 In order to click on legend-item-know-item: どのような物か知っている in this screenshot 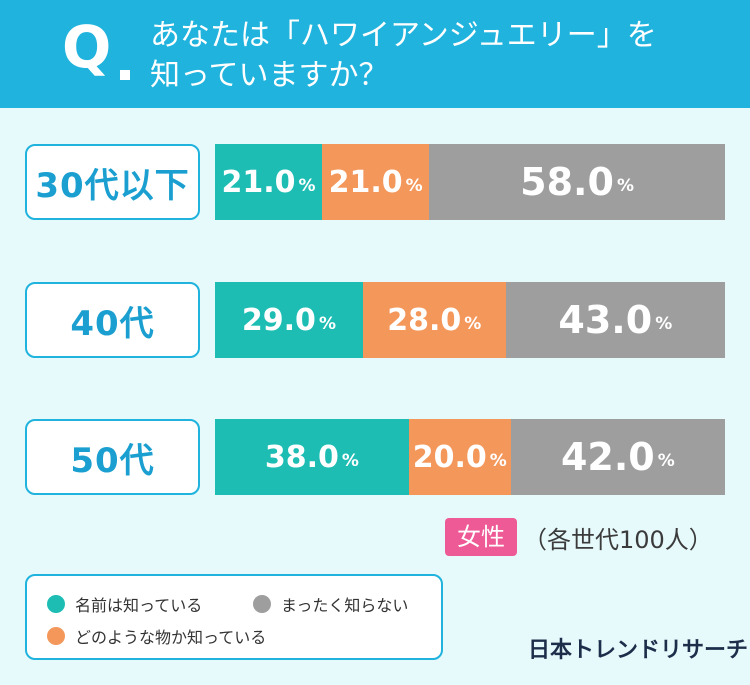, I will do `click(156, 636)`.